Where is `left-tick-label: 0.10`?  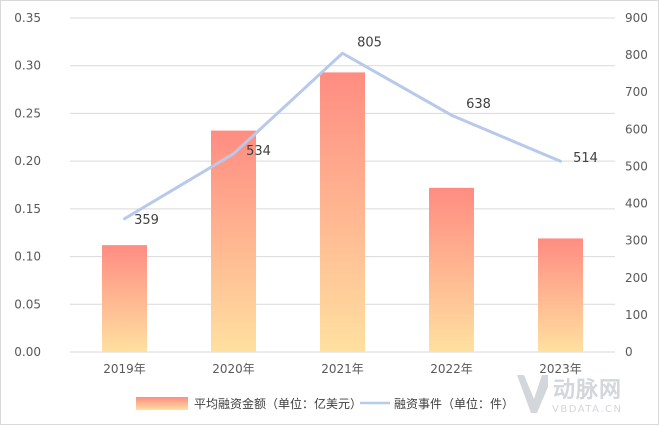 left-tick-label: 0.10 is located at coordinates (27, 257).